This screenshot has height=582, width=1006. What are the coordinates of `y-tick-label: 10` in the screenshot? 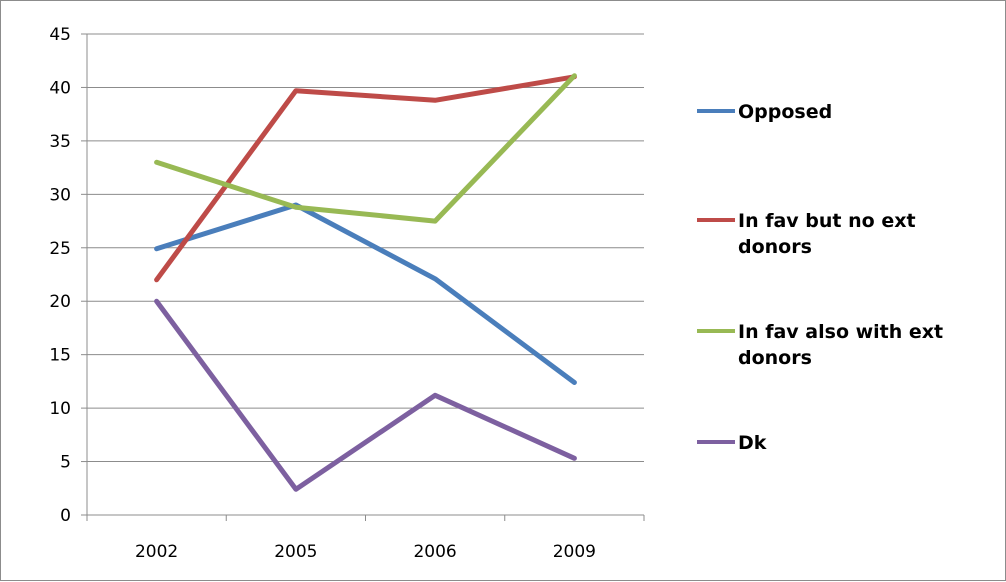 It's located at (60, 409).